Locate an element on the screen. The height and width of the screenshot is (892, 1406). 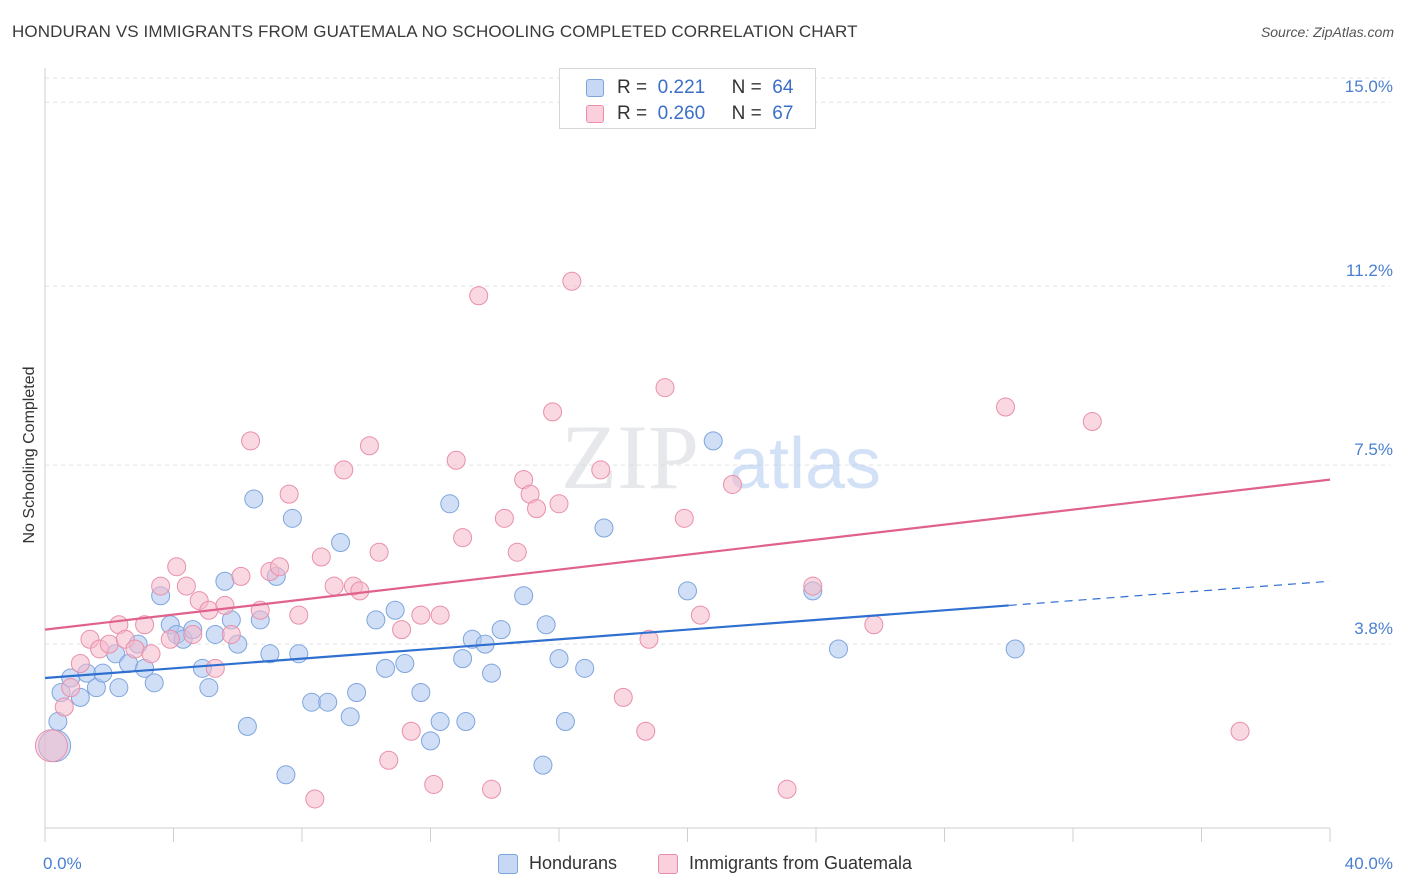
watermark: ZIP atlas is located at coordinates (721, 457).